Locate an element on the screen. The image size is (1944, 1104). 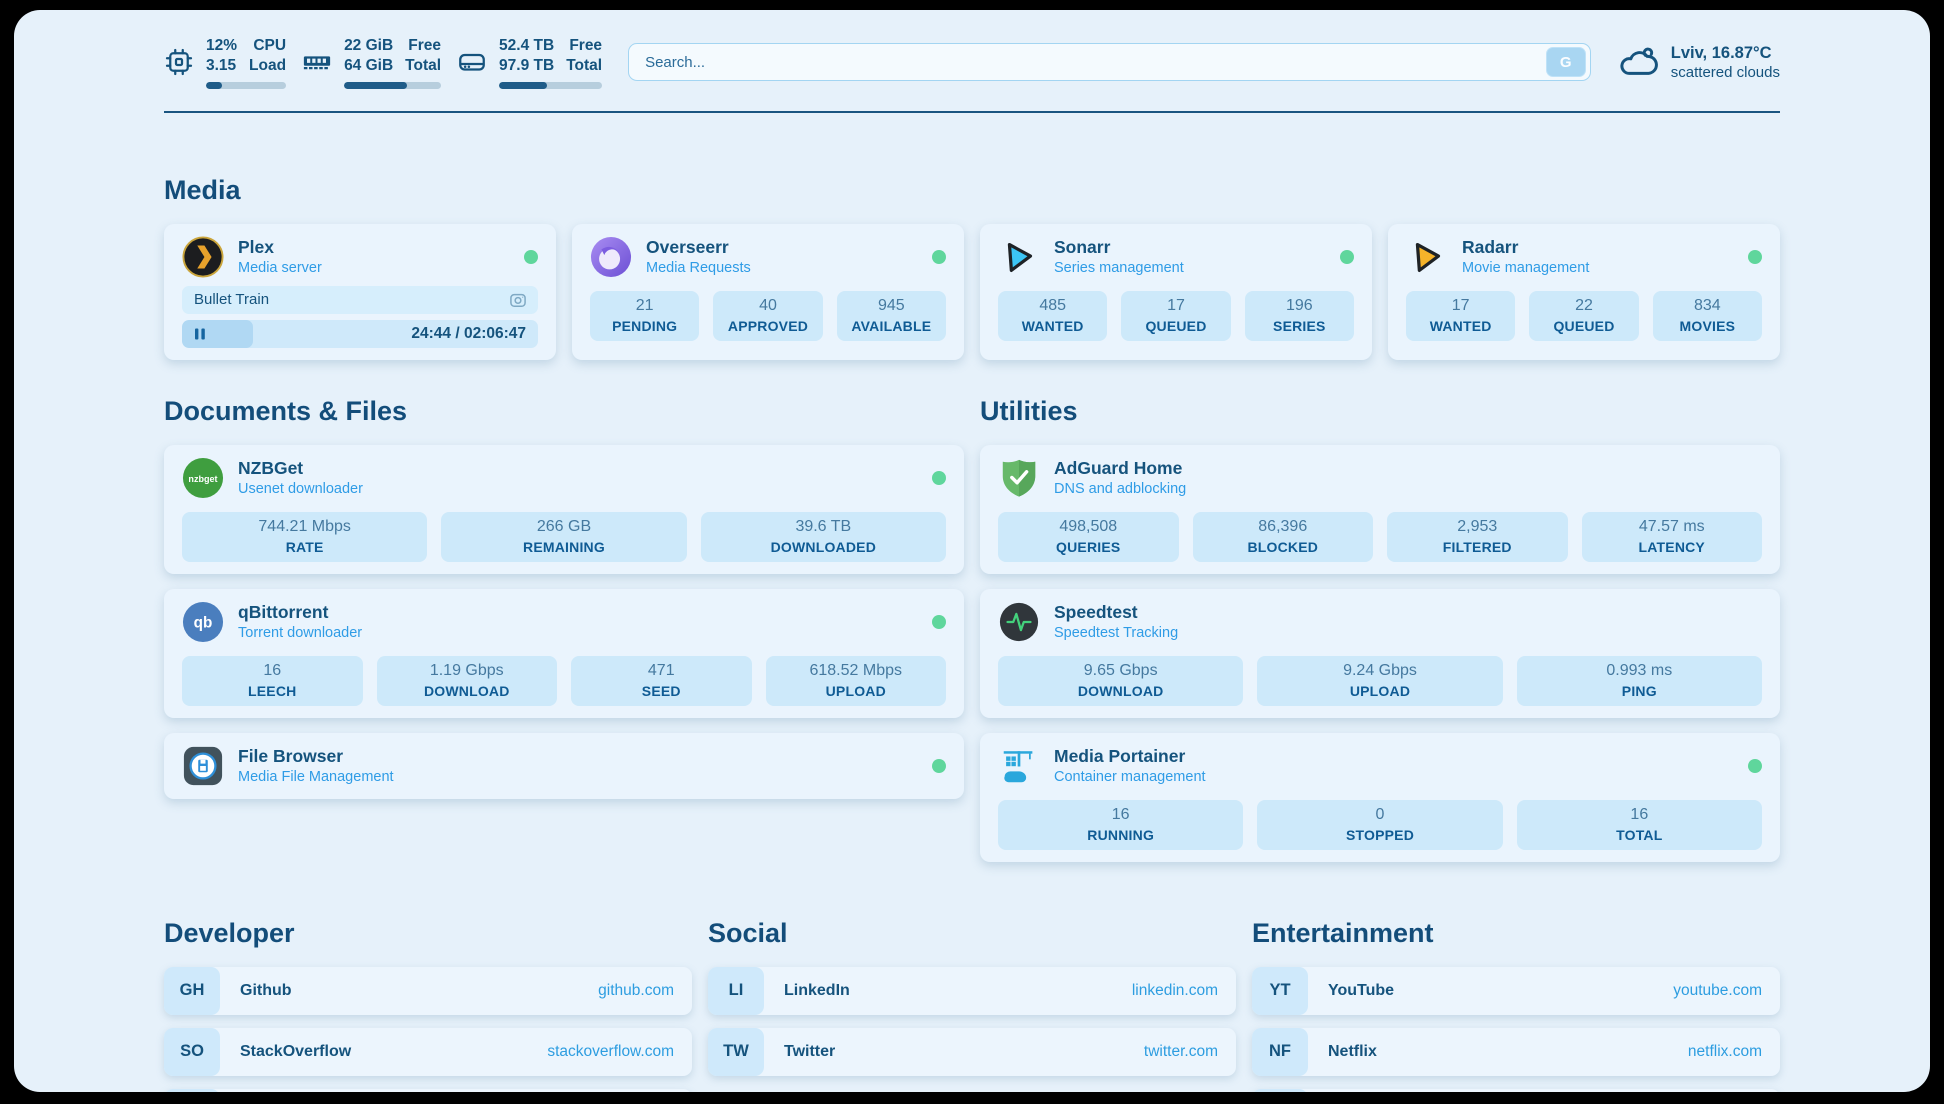
app-subtitle: DNS and adblocking is located at coordinates (1120, 489).